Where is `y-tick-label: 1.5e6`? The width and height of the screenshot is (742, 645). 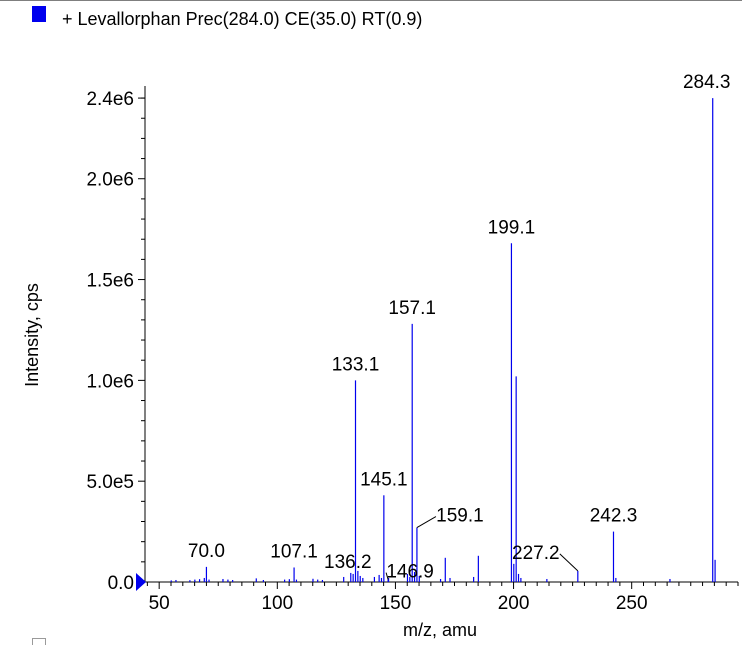 y-tick-label: 1.5e6 is located at coordinates (110, 281).